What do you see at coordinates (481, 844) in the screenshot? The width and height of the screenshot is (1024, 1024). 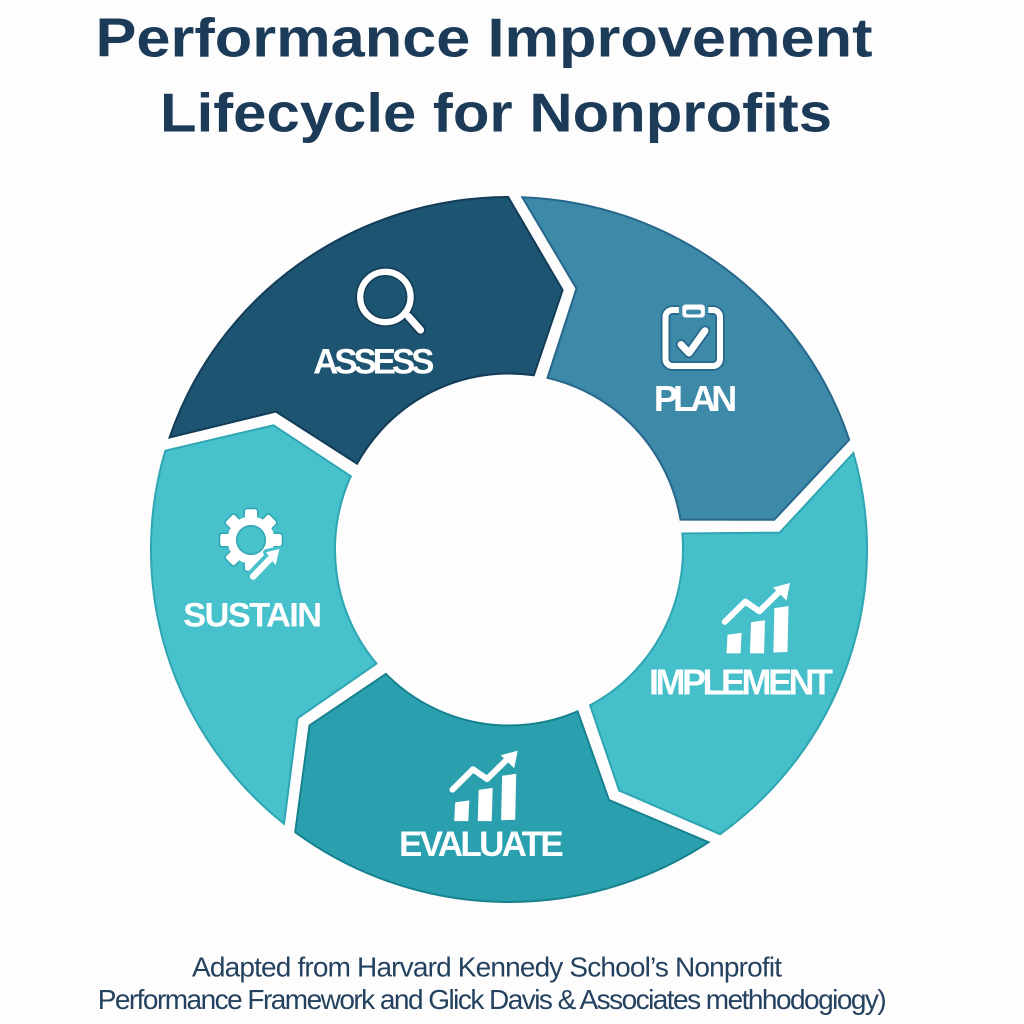 I see `svg-text: EVALUATE` at bounding box center [481, 844].